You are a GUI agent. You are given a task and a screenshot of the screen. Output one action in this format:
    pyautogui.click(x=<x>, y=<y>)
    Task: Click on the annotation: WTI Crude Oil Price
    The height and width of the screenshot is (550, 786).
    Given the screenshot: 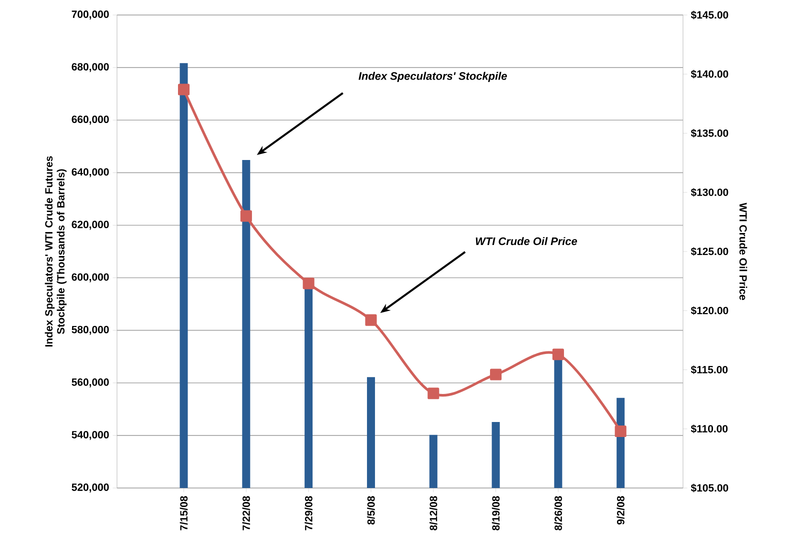 What is the action you would take?
    pyautogui.click(x=527, y=241)
    